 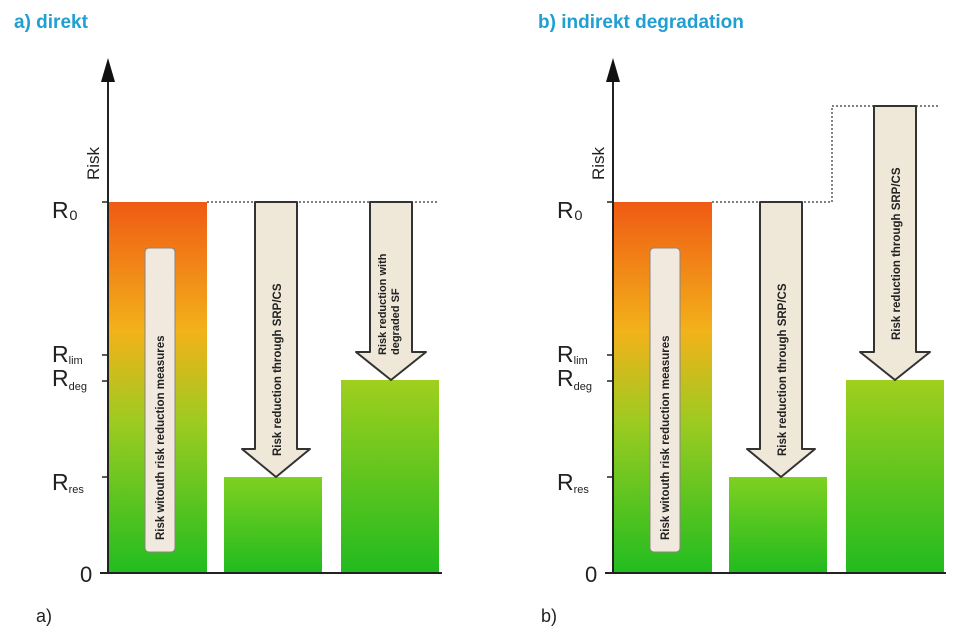 I want to click on panel-b-y-axis-label: Risk, so click(x=598, y=163).